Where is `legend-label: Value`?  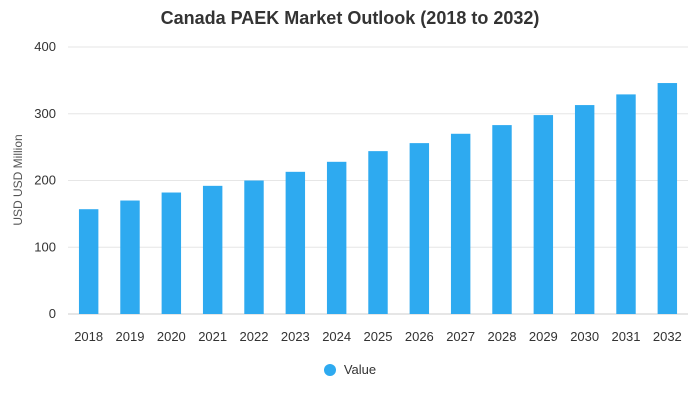 legend-label: Value is located at coordinates (360, 369).